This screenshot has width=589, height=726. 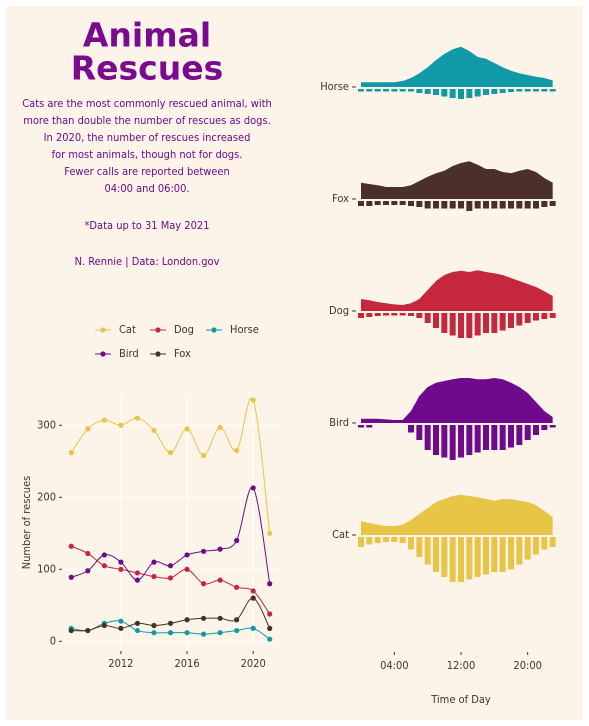 I want to click on y-tick-label: 200, so click(x=46, y=496).